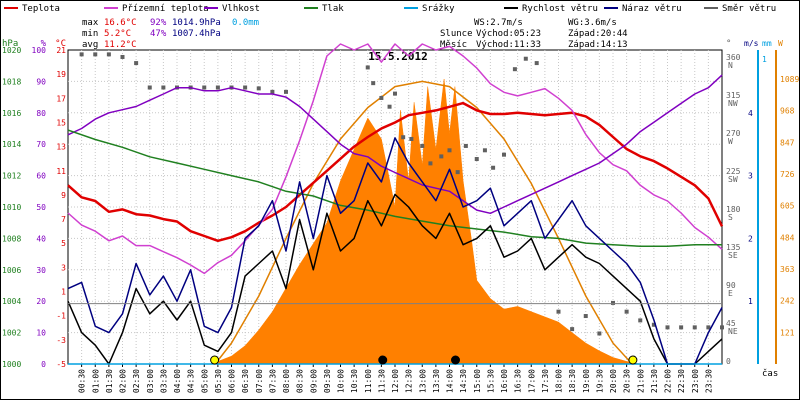 This screenshot has width=800, height=400. What do you see at coordinates (545, 381) in the screenshot?
I see `x-tick-label: 17:30` at bounding box center [545, 381].